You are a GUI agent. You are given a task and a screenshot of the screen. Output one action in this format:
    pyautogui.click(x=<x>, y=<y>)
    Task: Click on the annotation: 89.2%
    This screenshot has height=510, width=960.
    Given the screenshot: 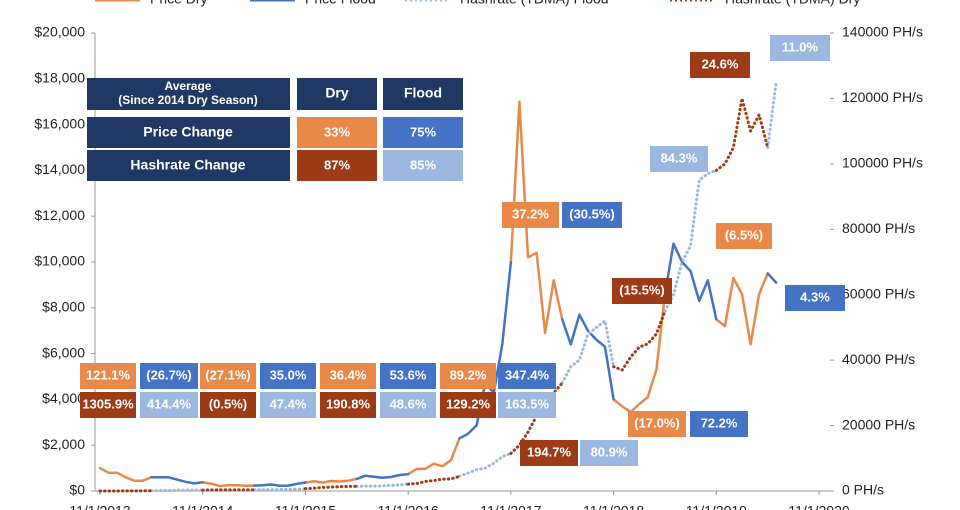 What is the action you would take?
    pyautogui.click(x=468, y=376)
    